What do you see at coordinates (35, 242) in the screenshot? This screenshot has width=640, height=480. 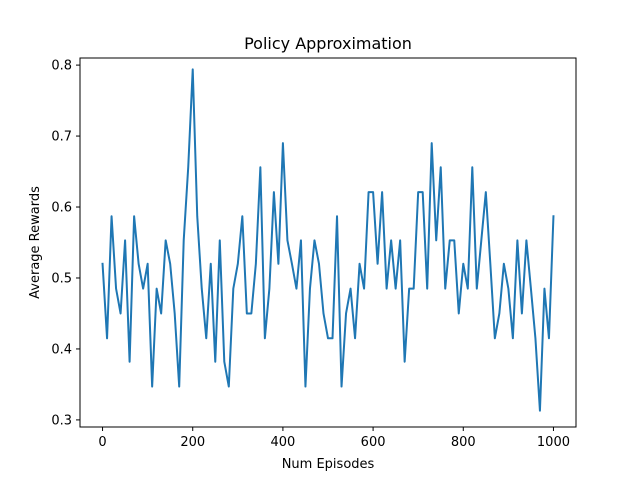 I see `y-axis-label: Average Rewards` at bounding box center [35, 242].